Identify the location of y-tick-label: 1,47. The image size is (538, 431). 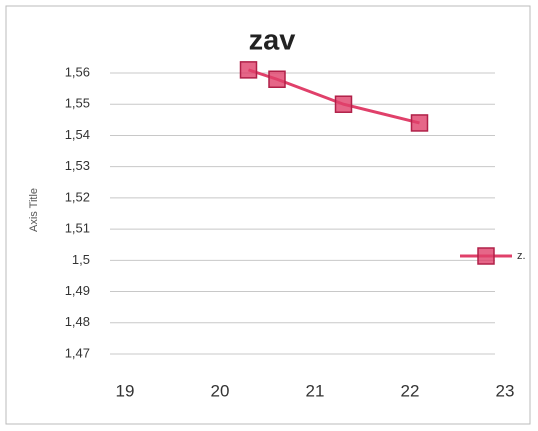
(77, 352).